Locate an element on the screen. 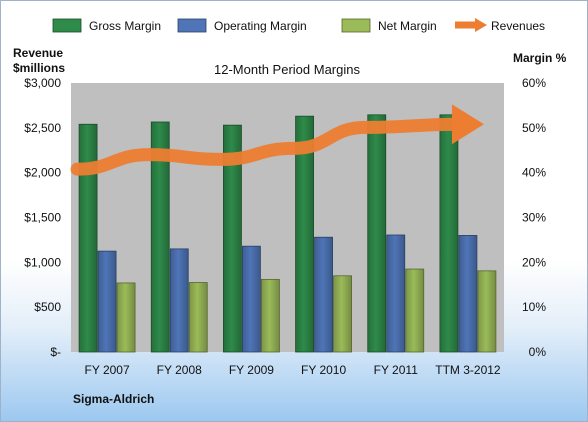 This screenshot has width=588, height=422. legend-label: Operating Margin is located at coordinates (260, 26).